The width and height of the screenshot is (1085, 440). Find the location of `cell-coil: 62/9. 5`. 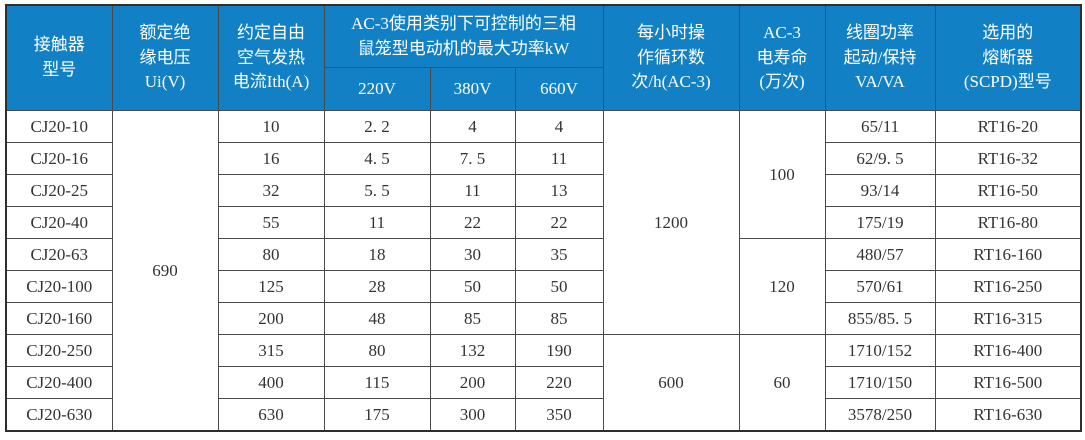

cell-coil: 62/9. 5 is located at coordinates (880, 158).